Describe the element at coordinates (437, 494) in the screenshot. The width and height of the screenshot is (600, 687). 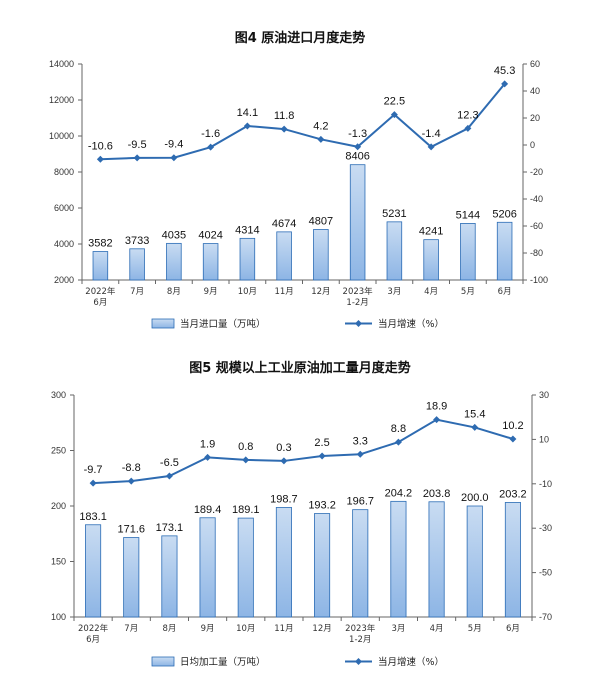
I see `bar-value-label: 203.8` at that location.